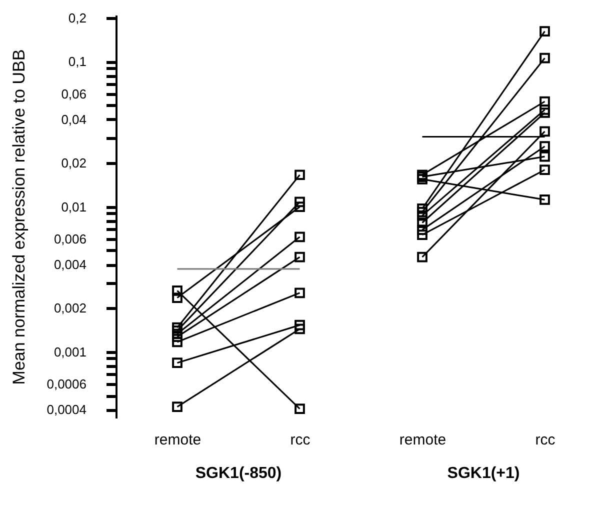  I want to click on y-tick-label: 0,0004, so click(66, 410).